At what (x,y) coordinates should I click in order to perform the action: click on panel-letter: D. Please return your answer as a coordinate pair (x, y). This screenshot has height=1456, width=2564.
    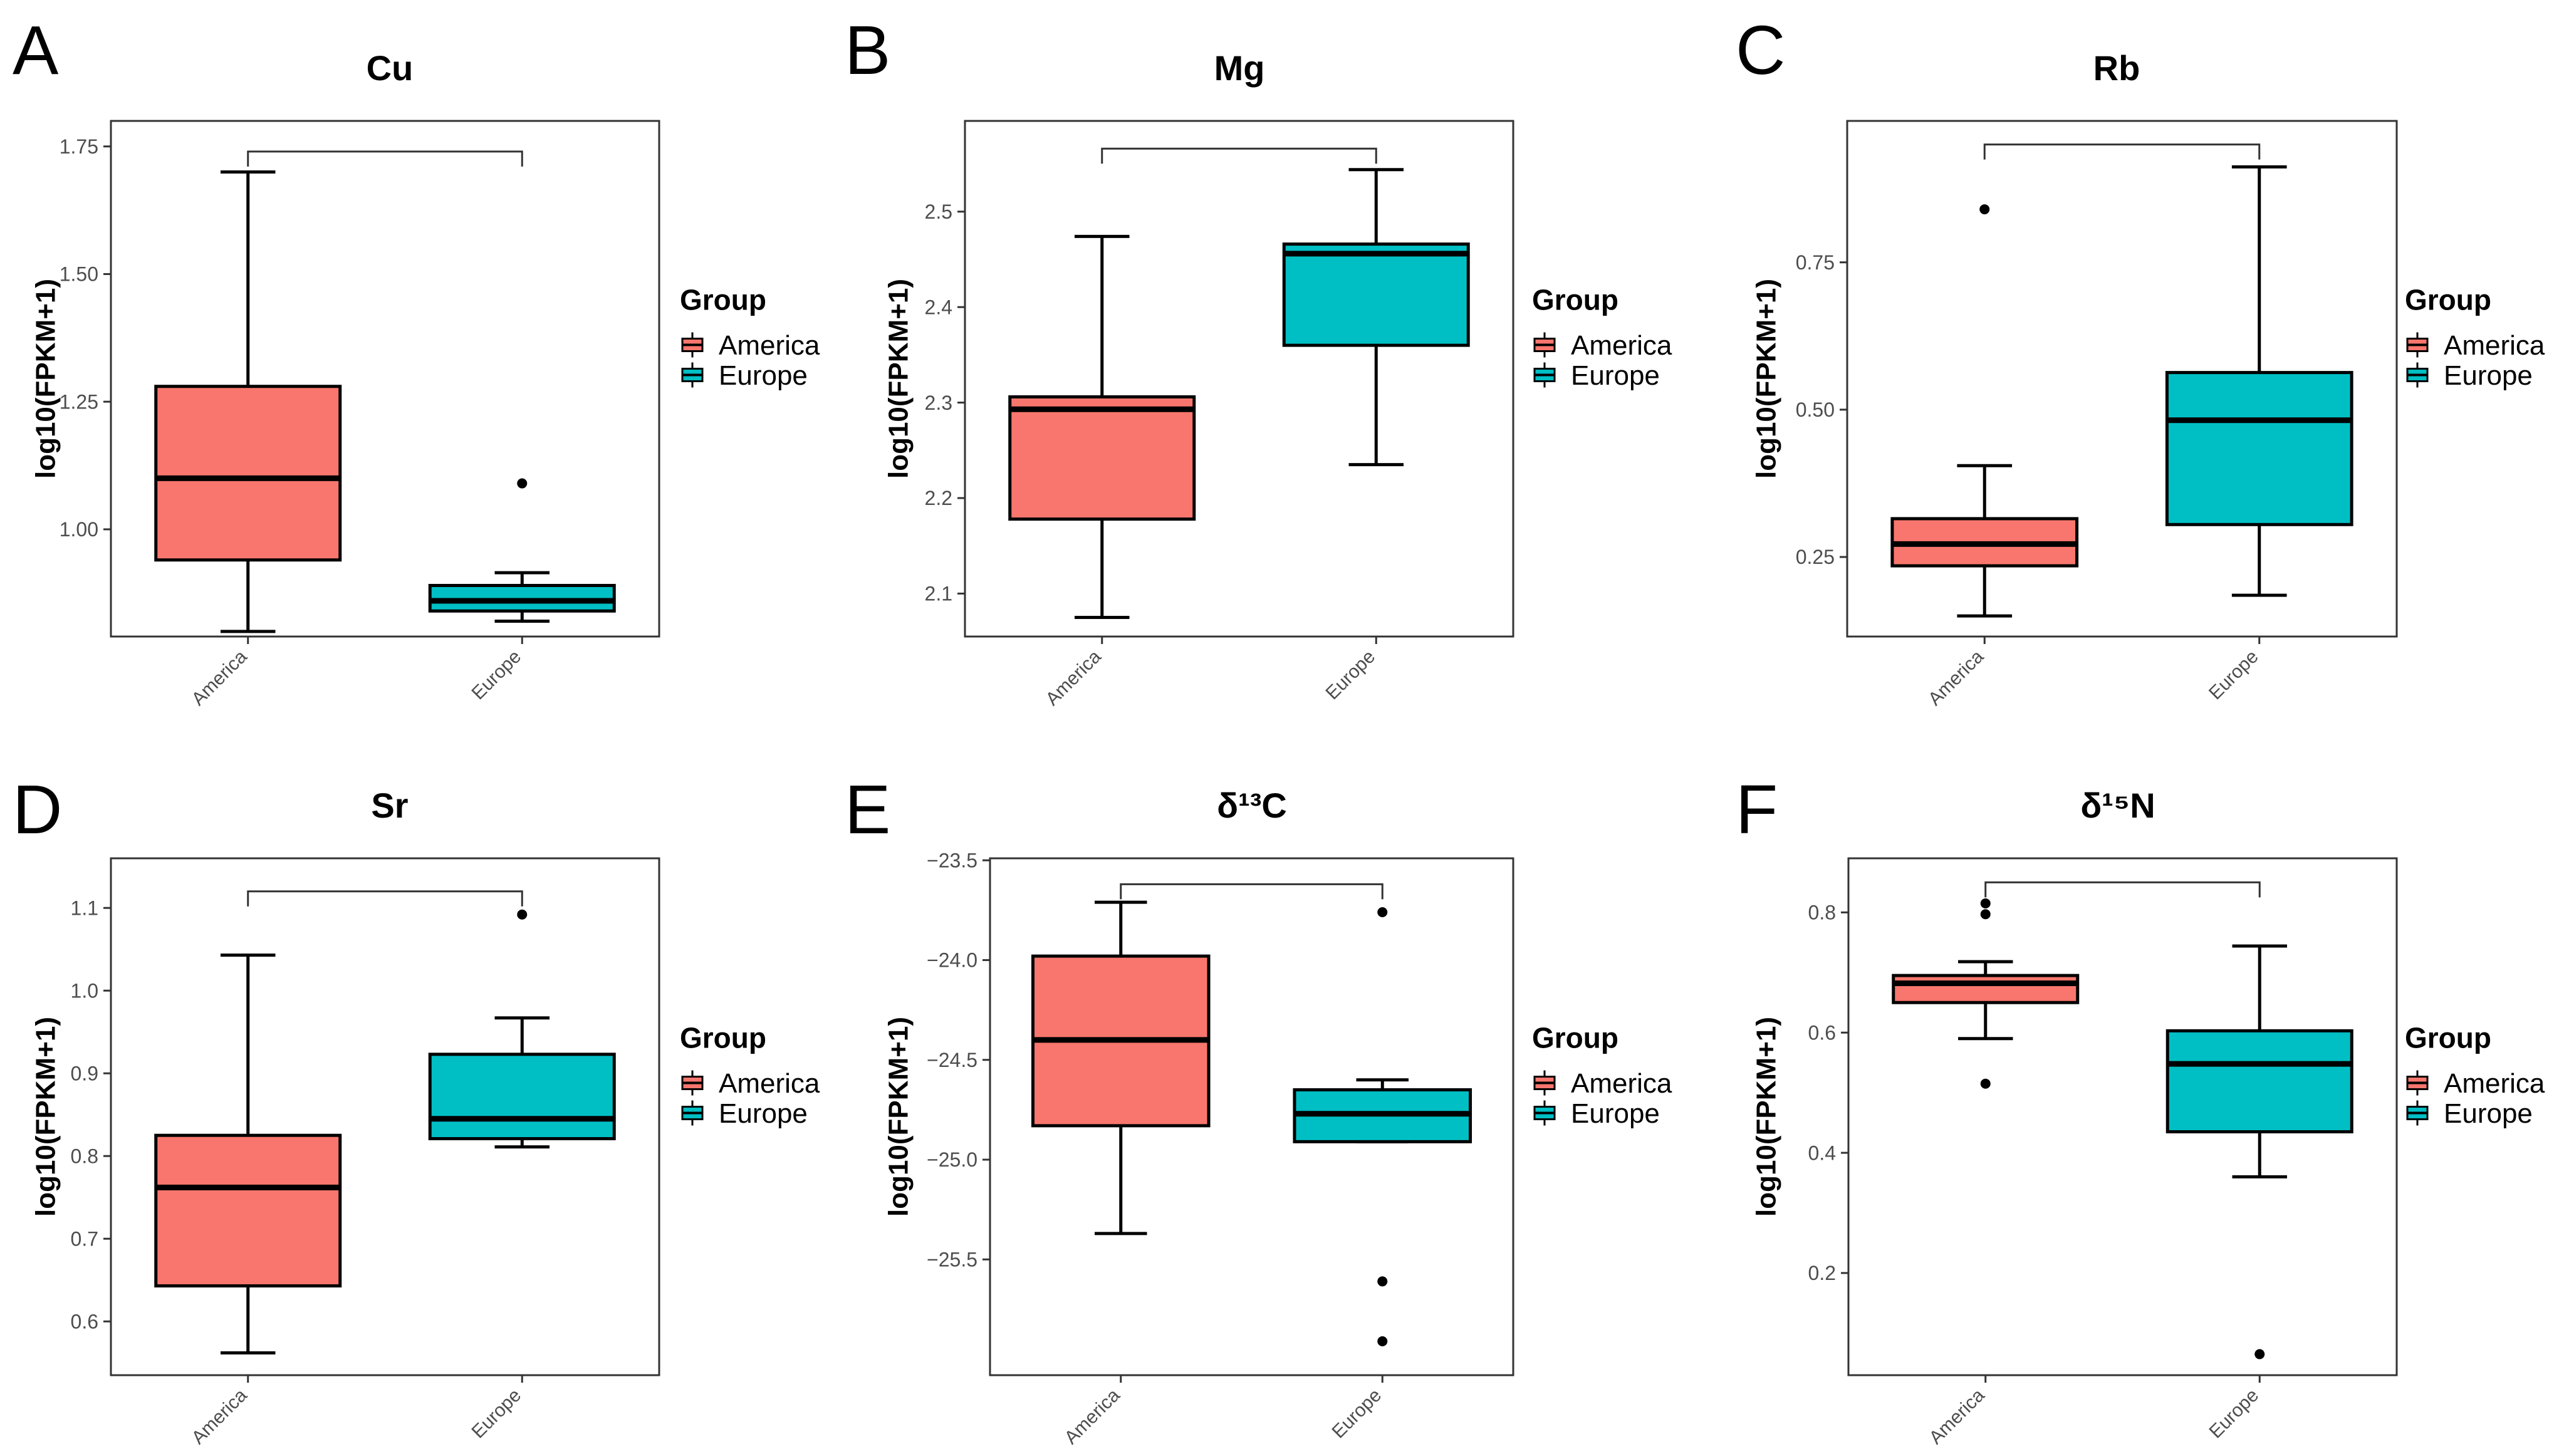
    Looking at the image, I should click on (37, 810).